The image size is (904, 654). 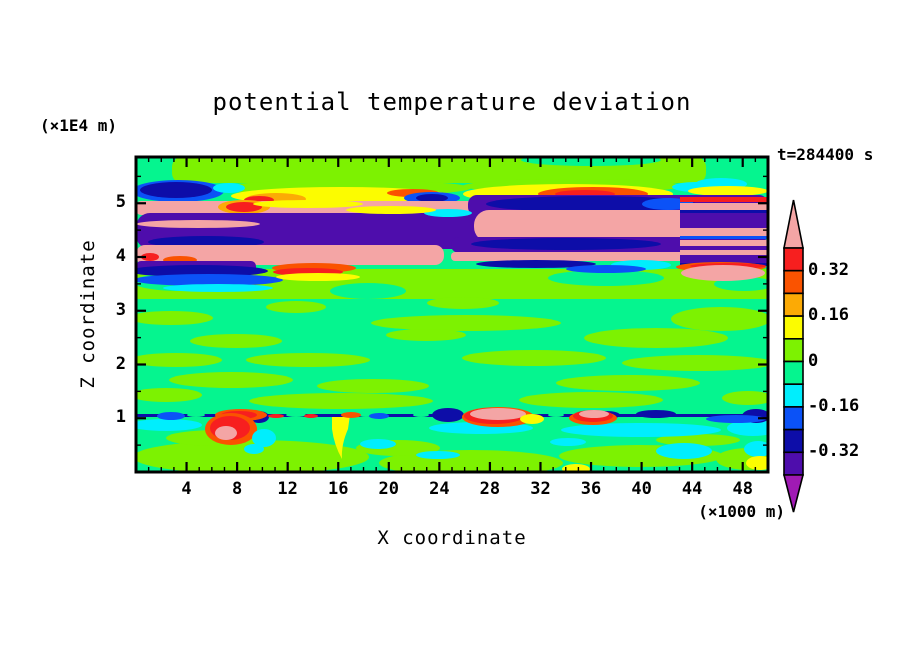 What do you see at coordinates (828, 269) in the screenshot?
I see `colorbar-label: 0.32` at bounding box center [828, 269].